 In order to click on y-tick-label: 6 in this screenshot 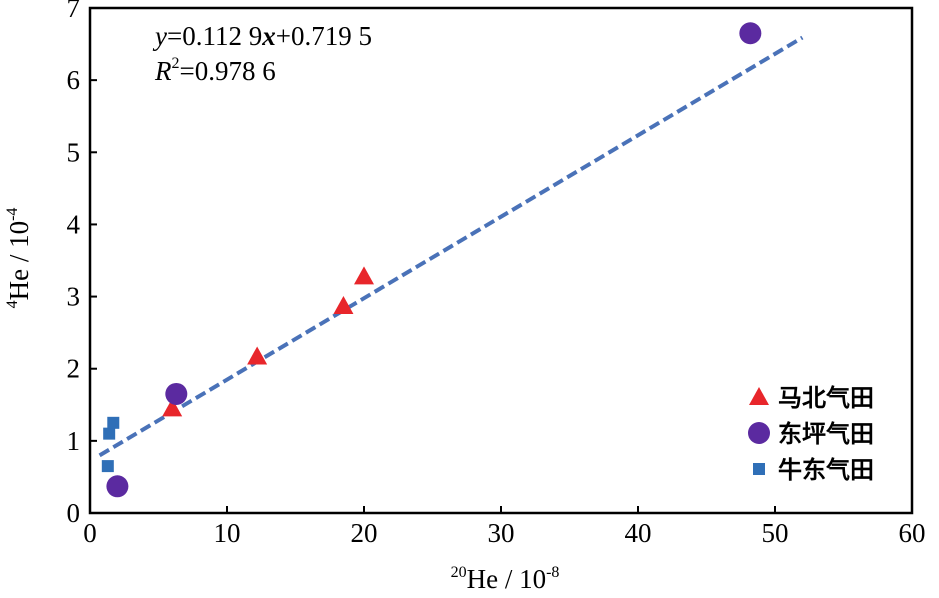, I will do `click(74, 80)`.